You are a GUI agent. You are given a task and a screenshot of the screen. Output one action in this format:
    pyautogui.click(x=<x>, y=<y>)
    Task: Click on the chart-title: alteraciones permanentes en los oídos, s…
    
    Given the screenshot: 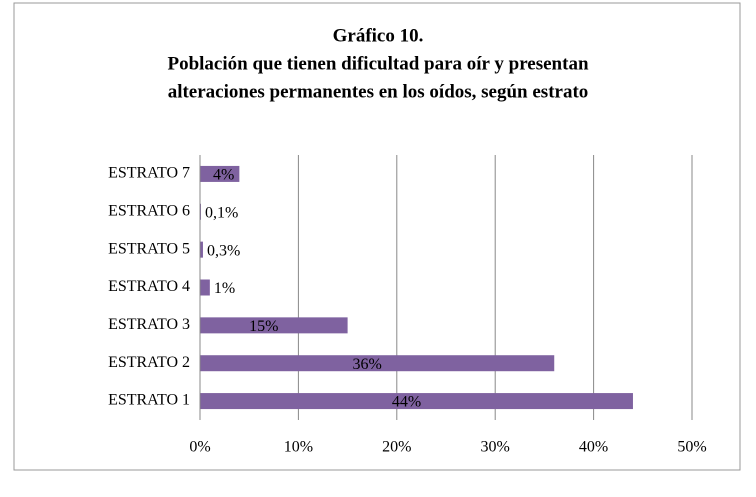 What is the action you would take?
    pyautogui.click(x=378, y=91)
    